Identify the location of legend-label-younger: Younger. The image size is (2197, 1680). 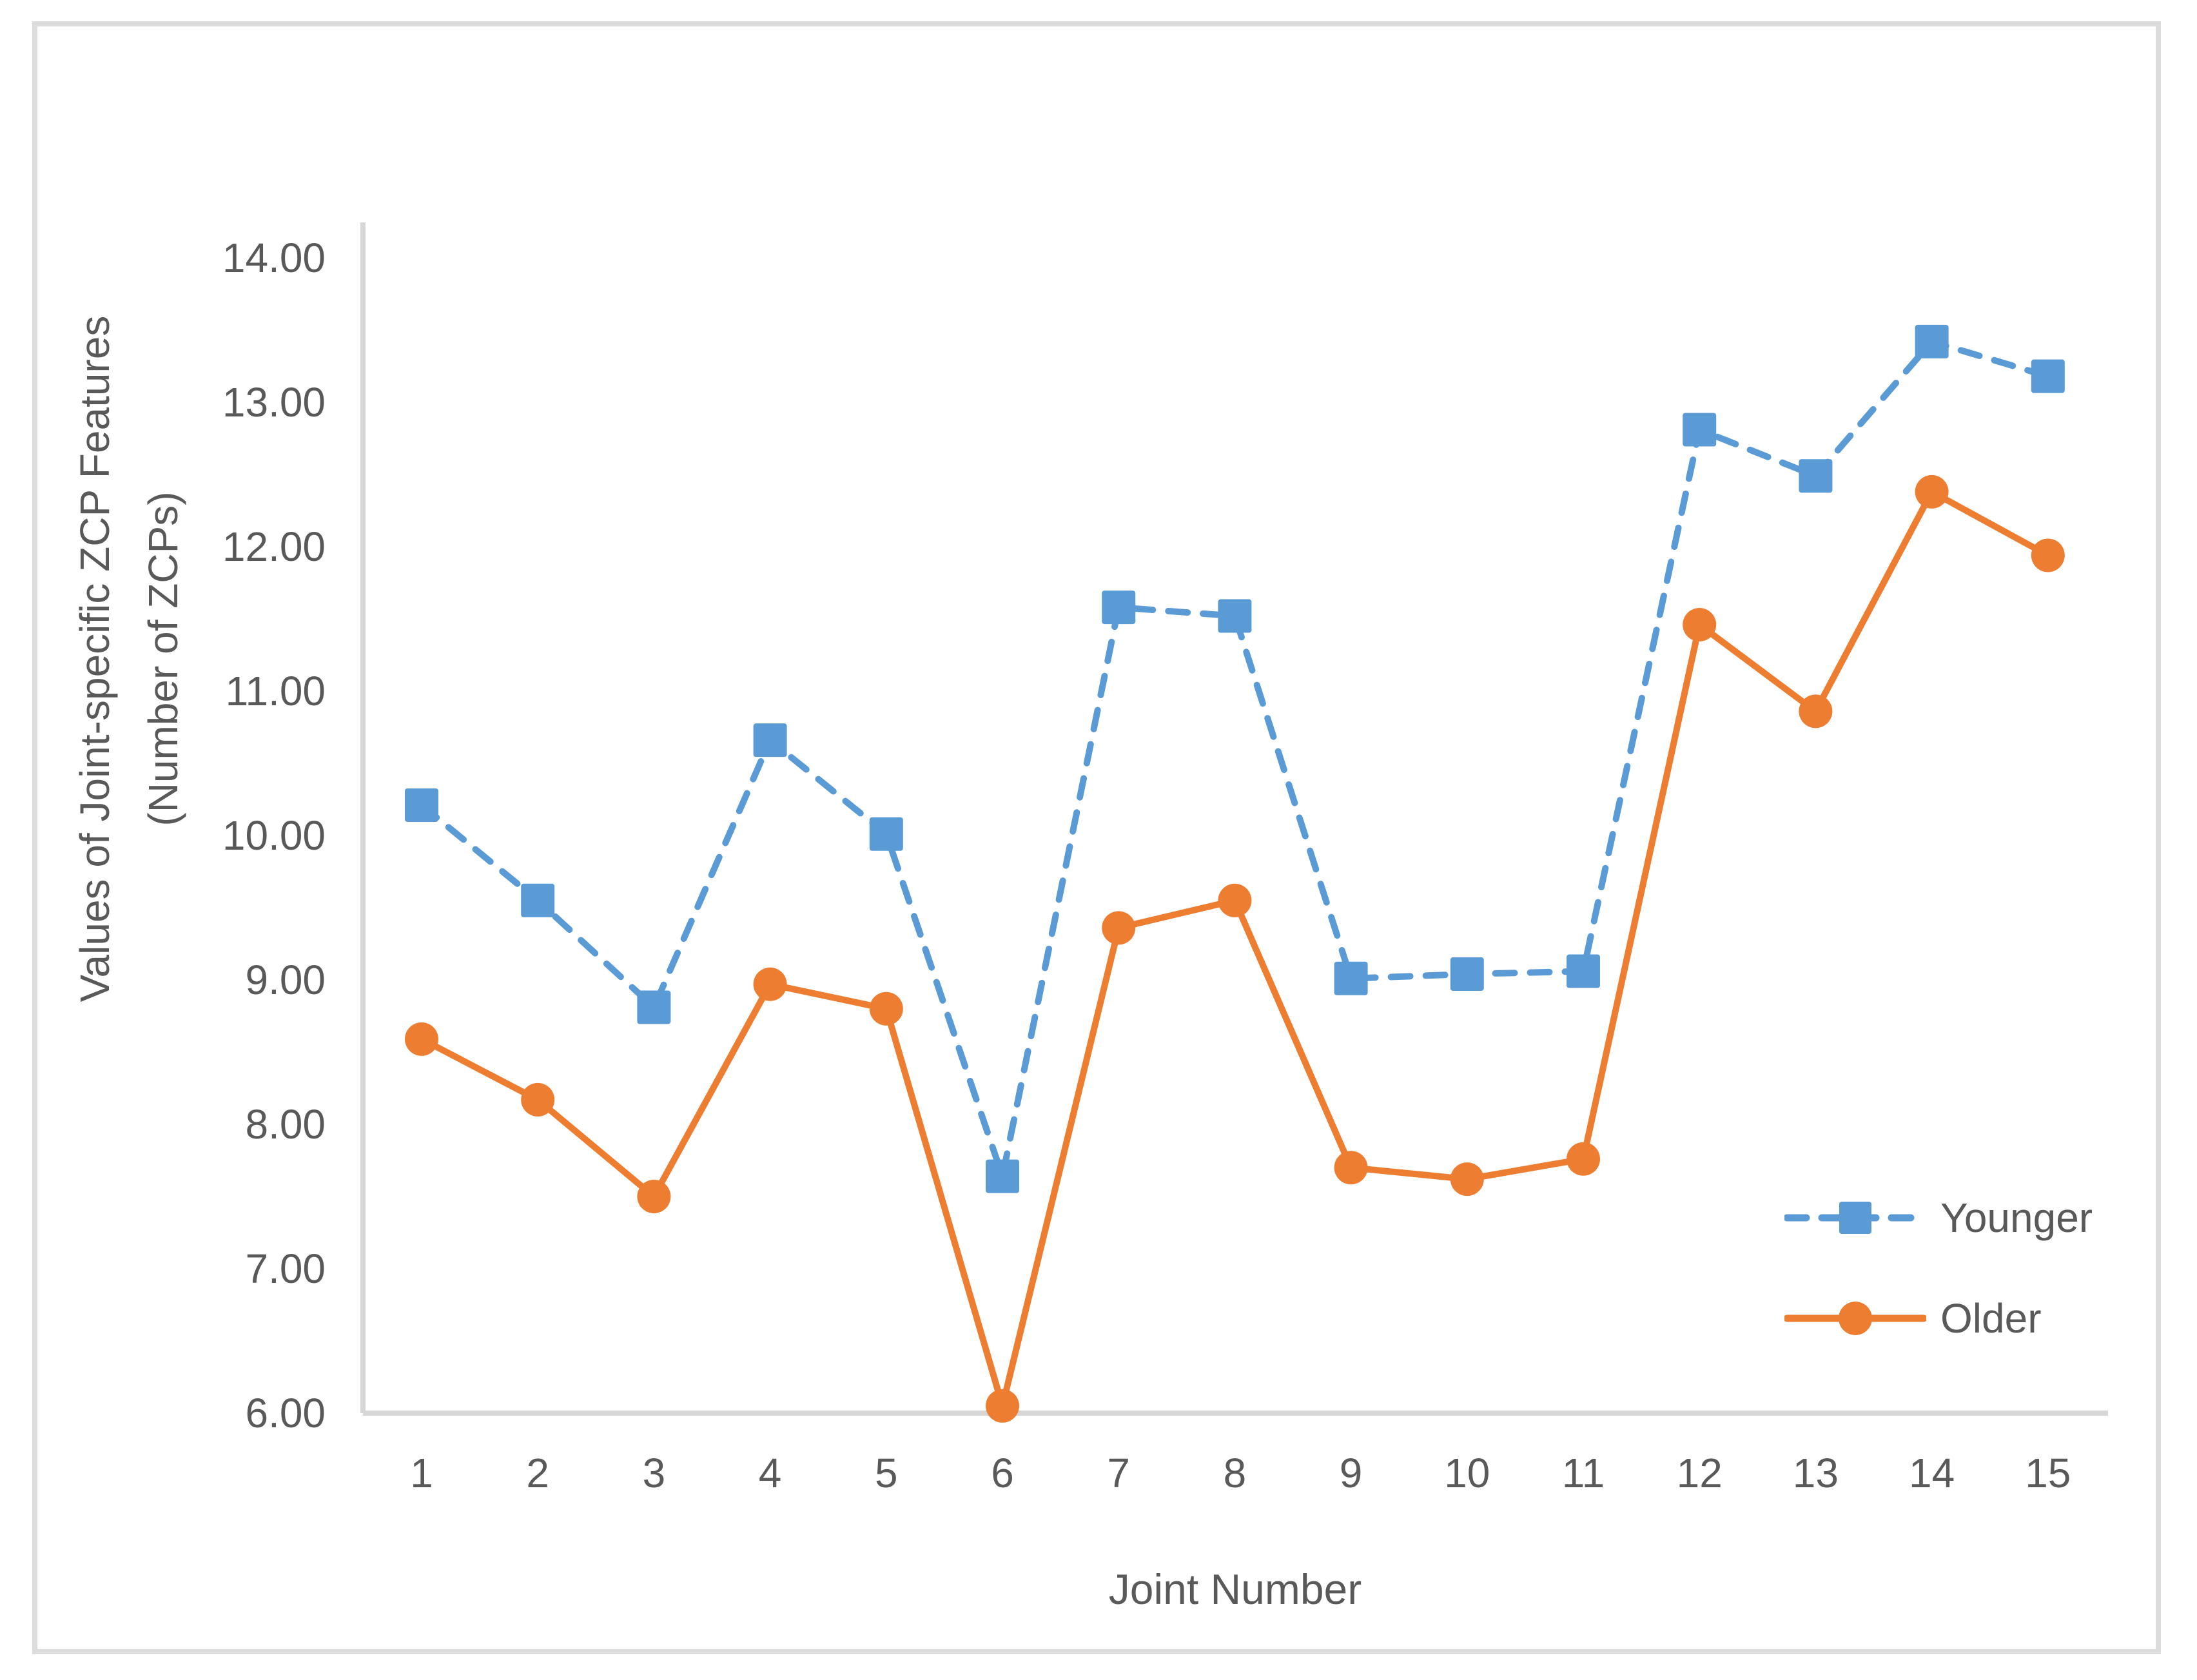
(2016, 1218).